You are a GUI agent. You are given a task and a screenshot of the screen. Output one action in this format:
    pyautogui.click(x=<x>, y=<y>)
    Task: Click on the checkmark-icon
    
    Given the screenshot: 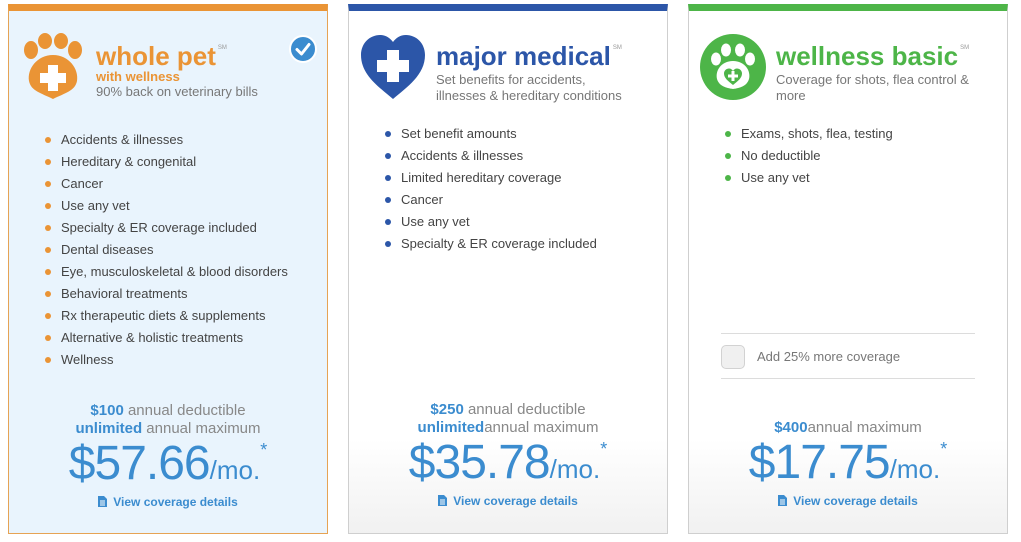 What is the action you would take?
    pyautogui.click(x=303, y=49)
    